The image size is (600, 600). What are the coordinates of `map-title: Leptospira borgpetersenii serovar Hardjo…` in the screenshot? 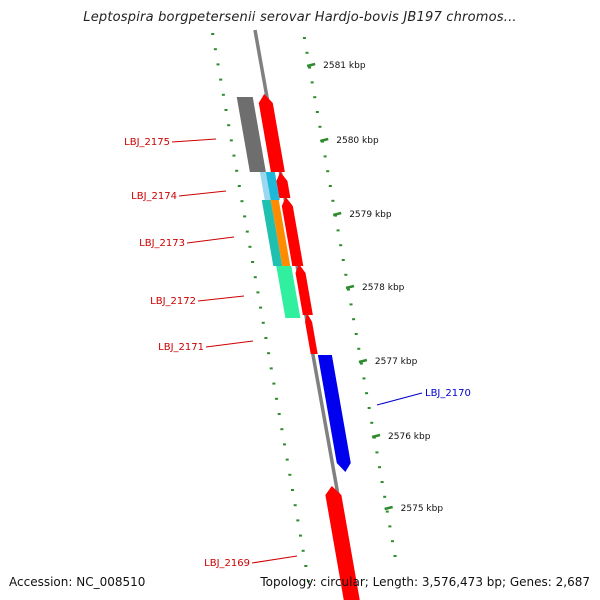 It's located at (300, 17).